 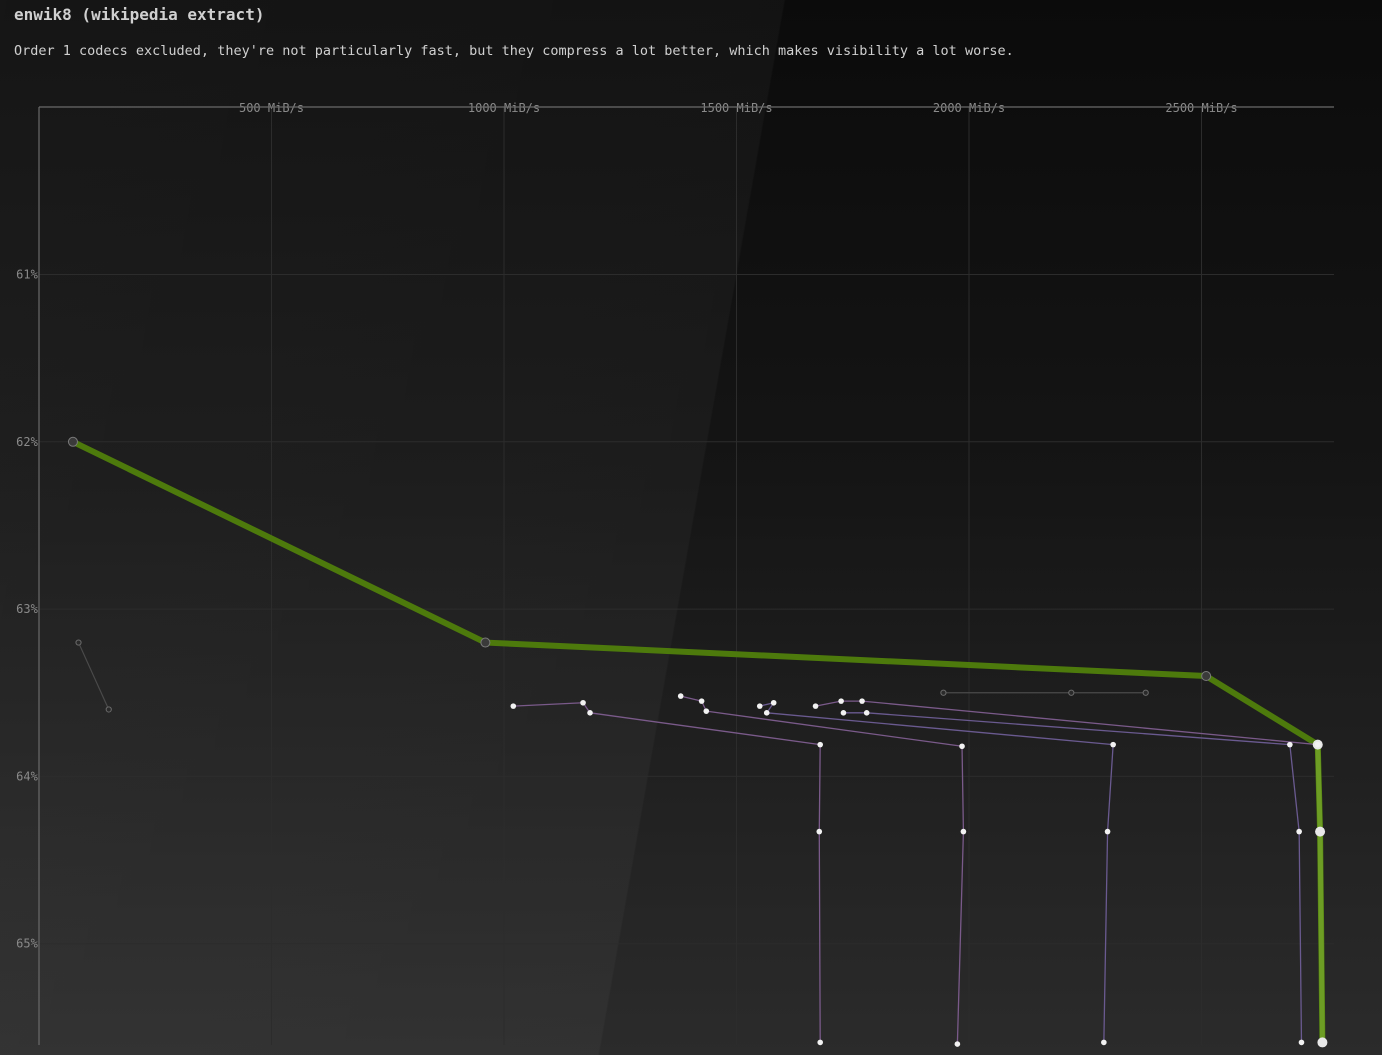 What do you see at coordinates (93, 676) in the screenshot?
I see `gray-series-line` at bounding box center [93, 676].